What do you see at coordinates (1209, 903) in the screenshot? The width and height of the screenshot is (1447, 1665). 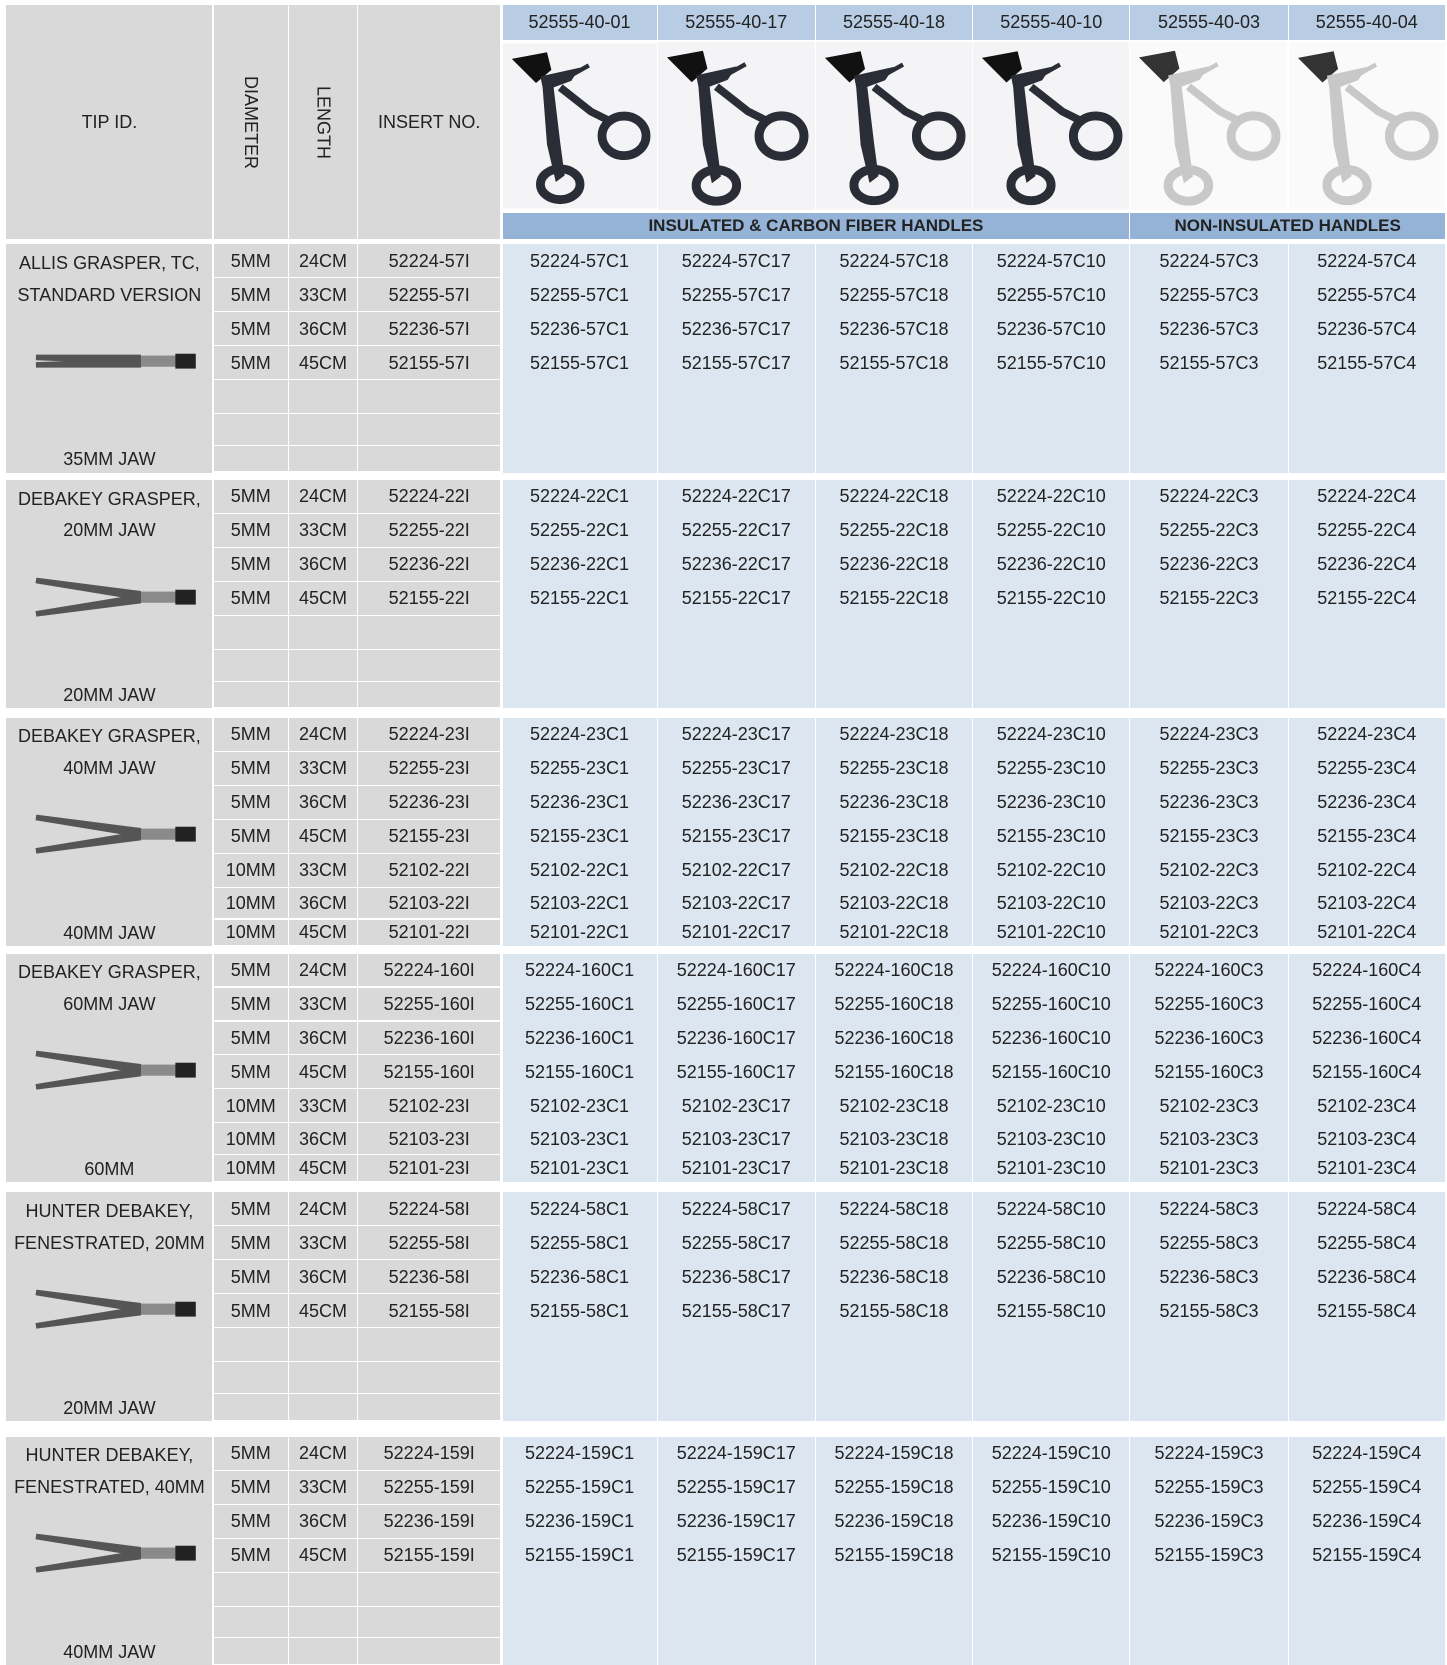 I see `part-number: 52103-22C3` at bounding box center [1209, 903].